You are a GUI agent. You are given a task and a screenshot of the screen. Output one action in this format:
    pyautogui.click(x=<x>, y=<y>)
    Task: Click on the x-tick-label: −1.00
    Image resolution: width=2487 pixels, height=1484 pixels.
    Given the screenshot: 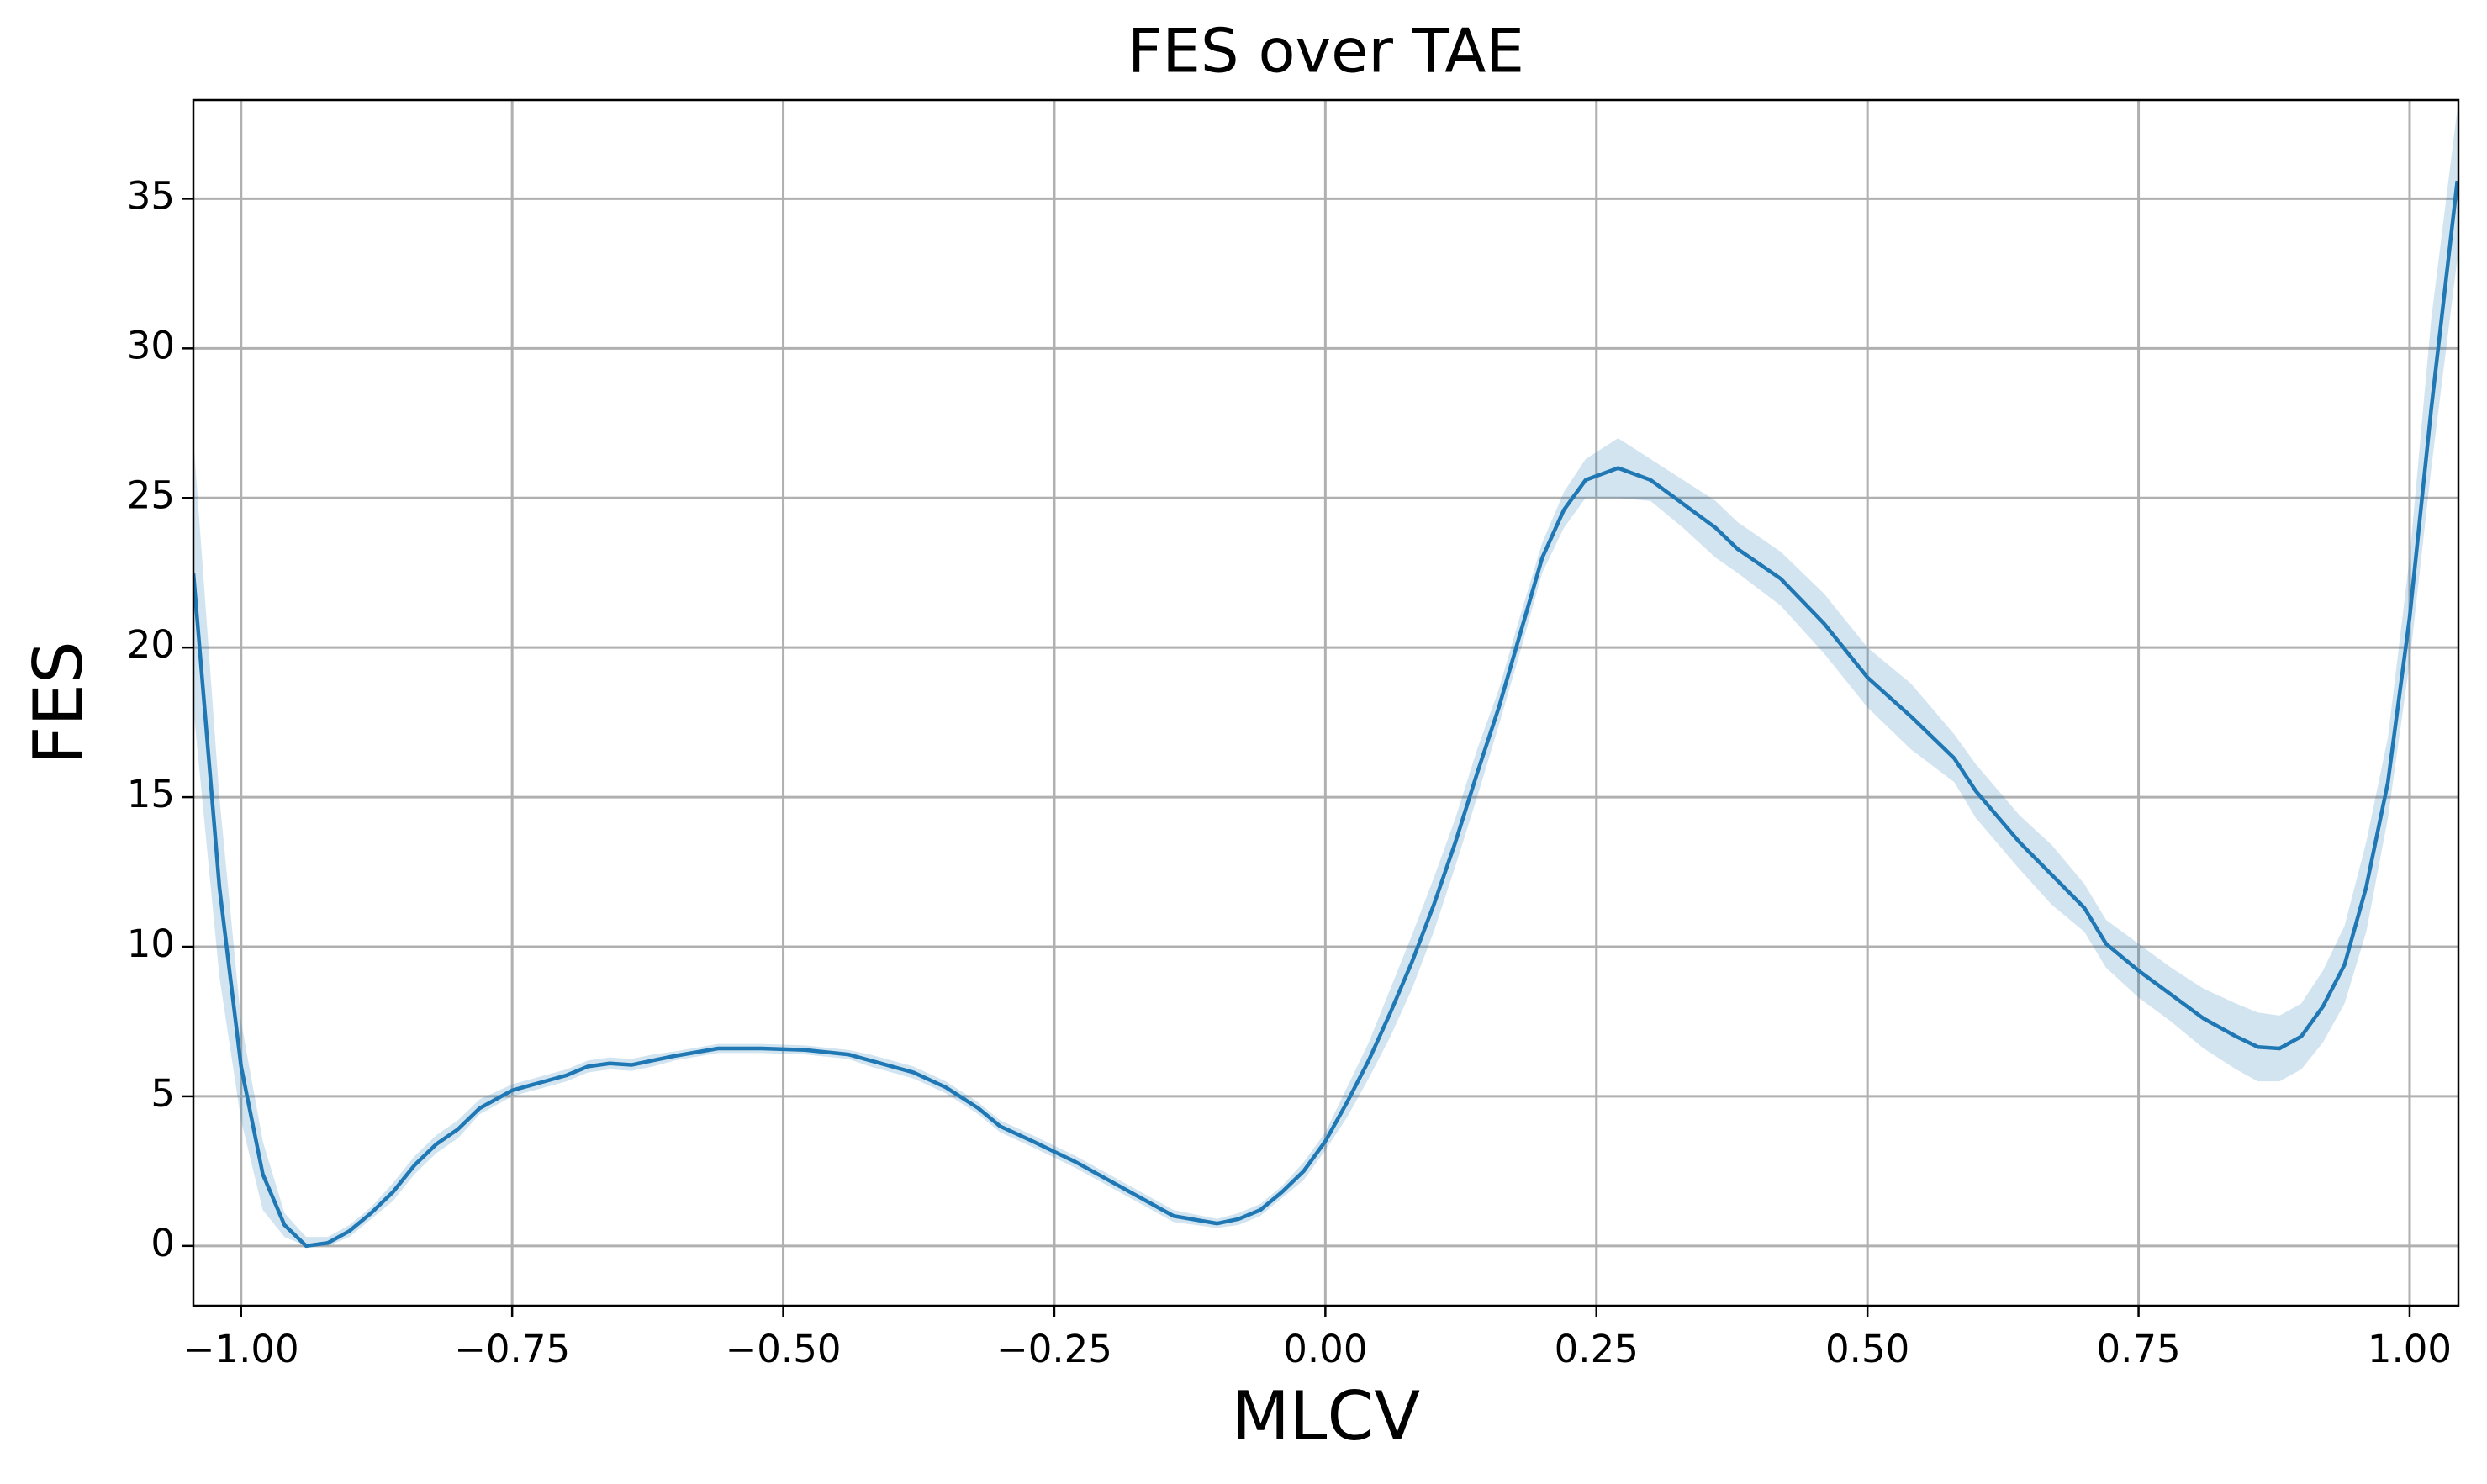 What is the action you would take?
    pyautogui.click(x=241, y=1349)
    